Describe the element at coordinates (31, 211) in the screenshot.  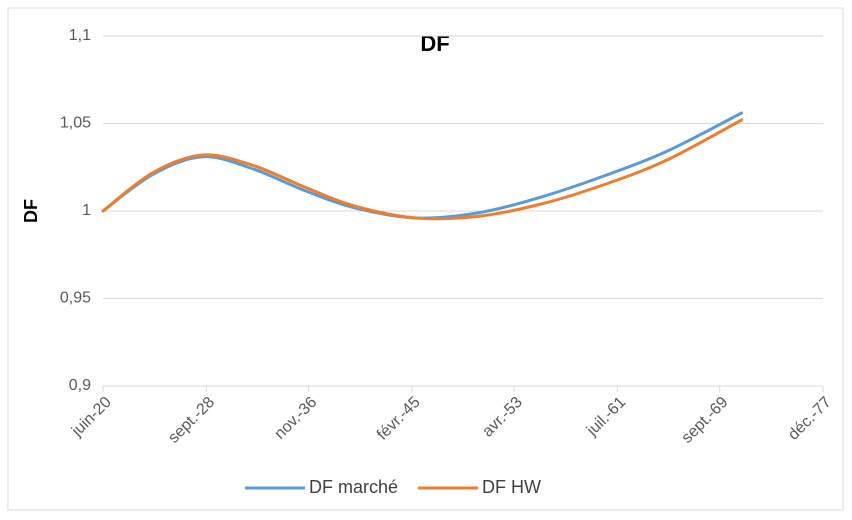
I see `y-axis-label: DF` at that location.